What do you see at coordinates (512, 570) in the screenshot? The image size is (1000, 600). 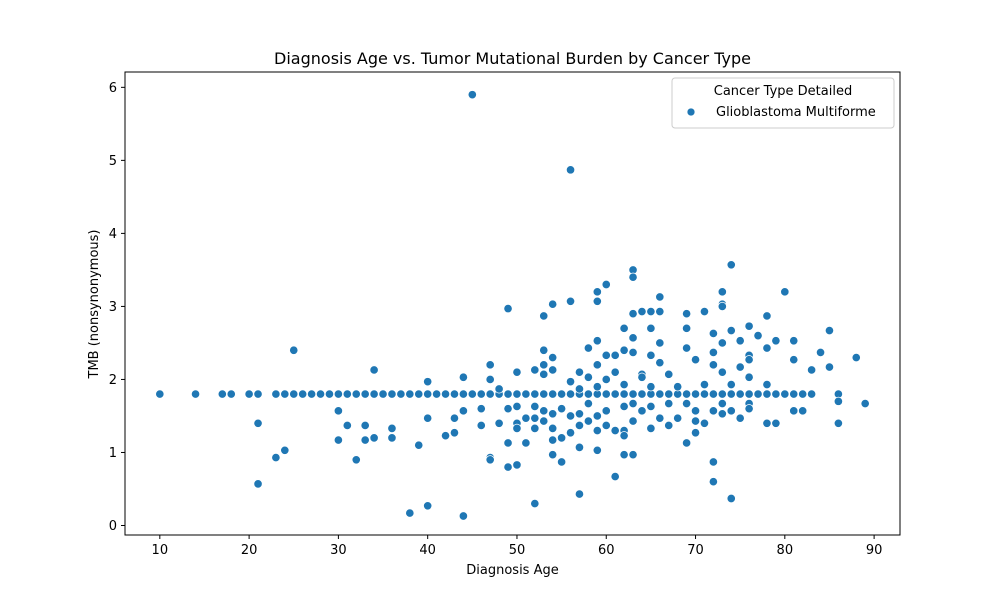 I see `x-axis-label: Diagnosis Age` at bounding box center [512, 570].